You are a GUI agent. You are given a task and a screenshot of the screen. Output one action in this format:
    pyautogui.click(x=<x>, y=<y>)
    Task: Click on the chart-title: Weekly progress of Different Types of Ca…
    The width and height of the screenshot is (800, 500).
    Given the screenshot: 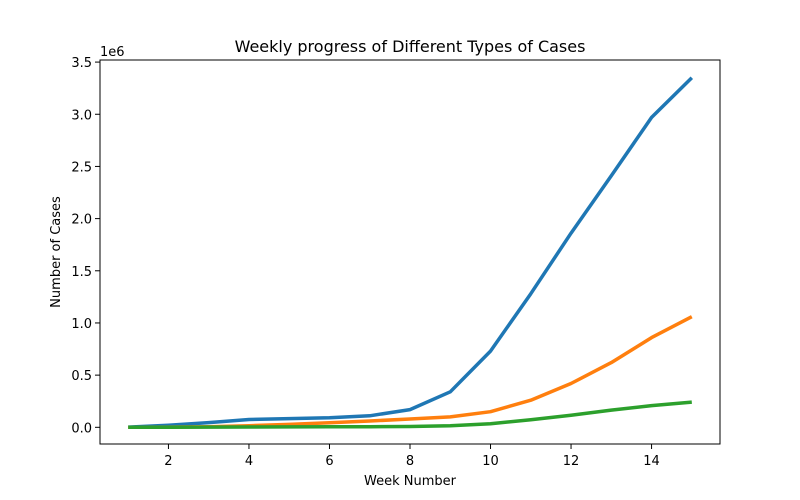 What is the action you would take?
    pyautogui.click(x=410, y=46)
    